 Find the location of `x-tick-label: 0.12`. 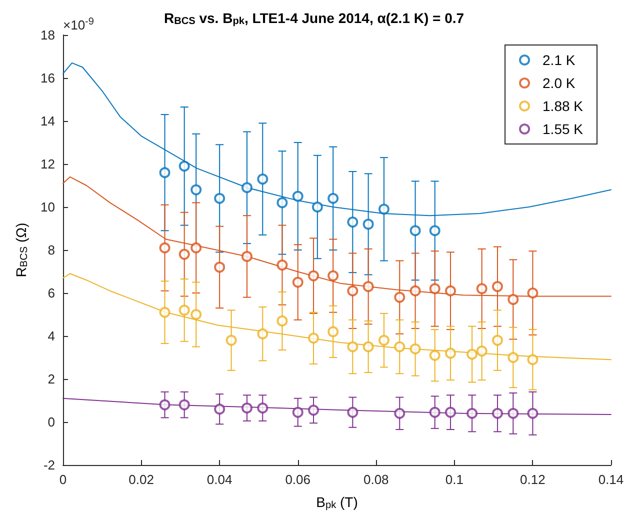

x-tick-label: 0.12 is located at coordinates (533, 479).